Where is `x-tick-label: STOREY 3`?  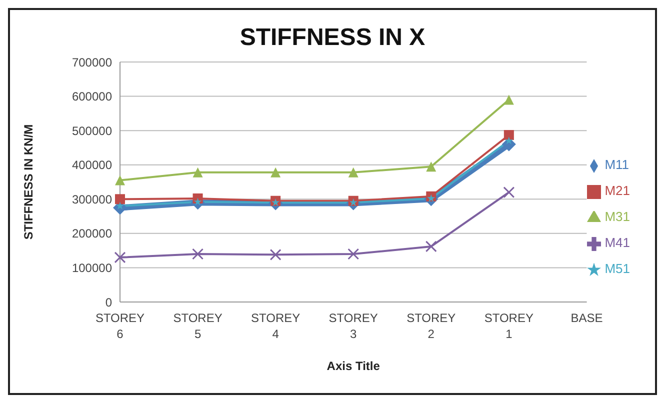
x-tick-label: STOREY 3 is located at coordinates (353, 326).